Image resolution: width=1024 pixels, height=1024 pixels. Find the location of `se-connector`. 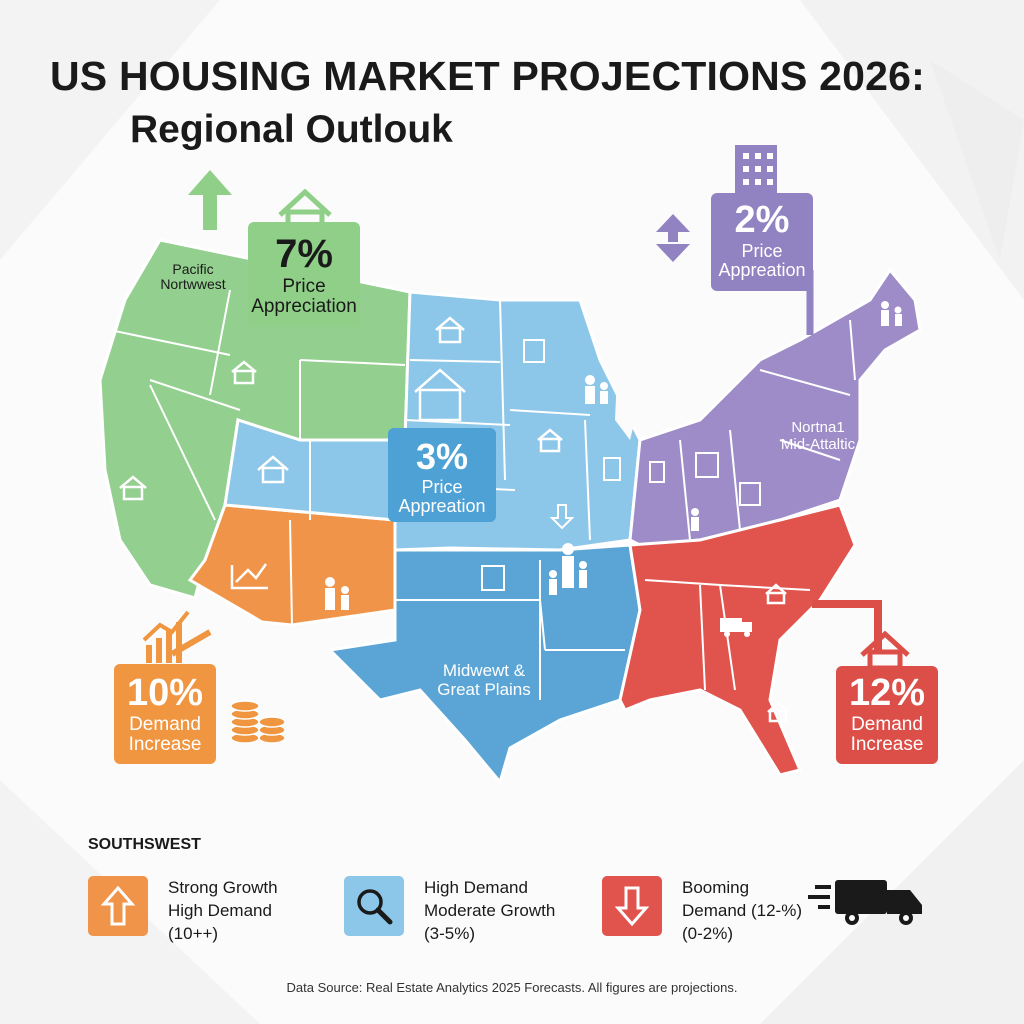

se-connector is located at coordinates (847, 625).